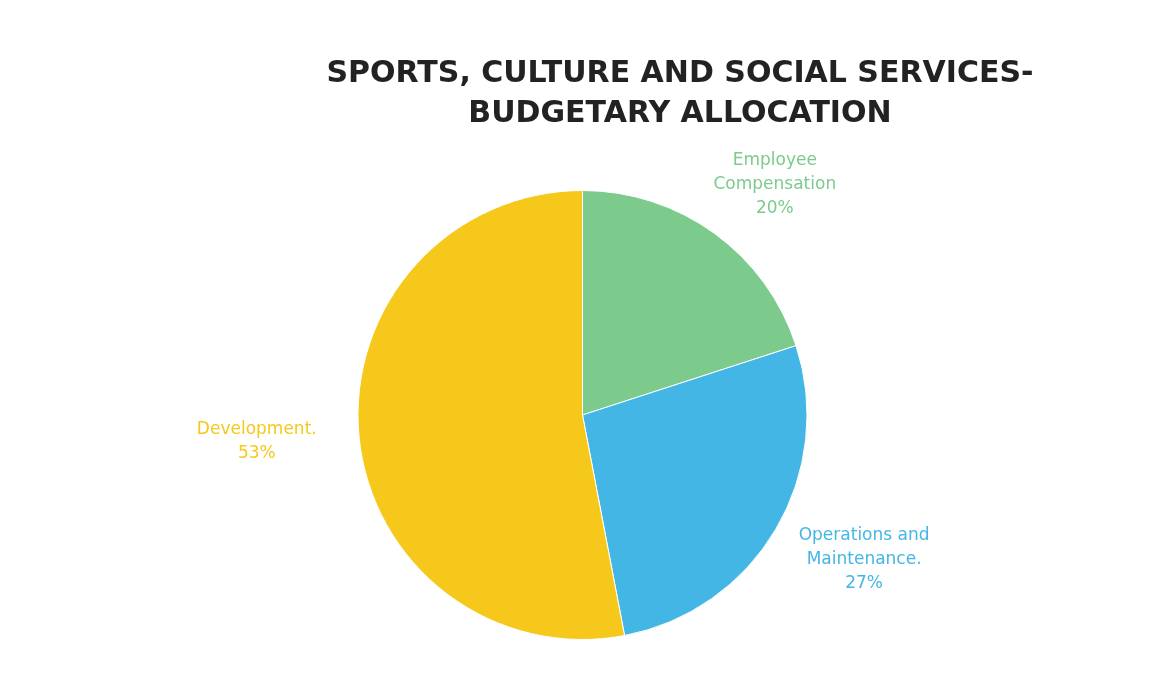  Describe the element at coordinates (775, 171) in the screenshot. I see `slice-label: Employee Compensation` at that location.